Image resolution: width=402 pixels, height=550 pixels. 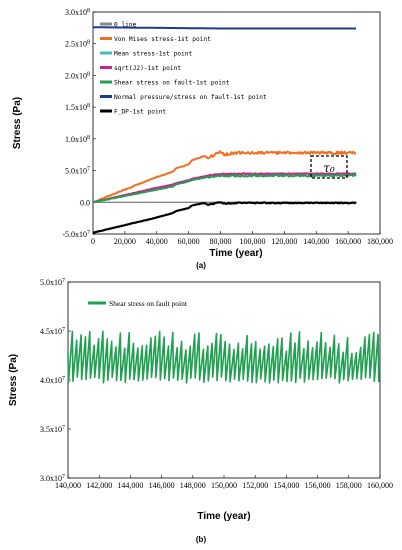 I want to click on legend-b: Shear stress on fault point, so click(x=138, y=303).